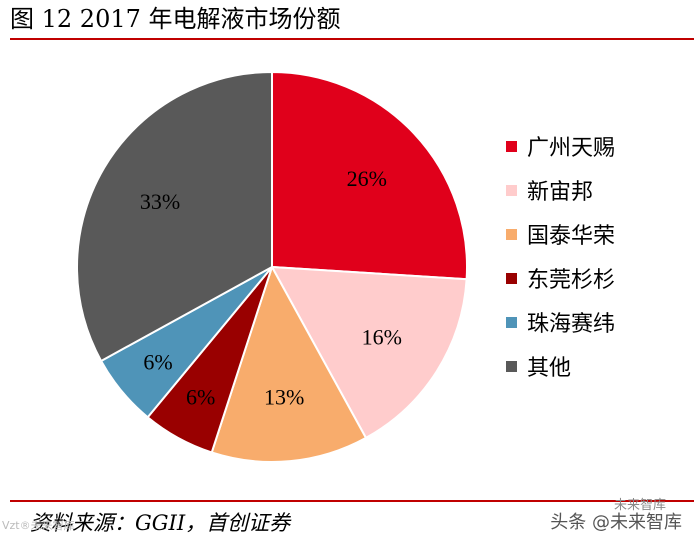 The image size is (696, 542). I want to click on legend-item-dongguan-shanshan: 东莞杉杉, so click(560, 278).